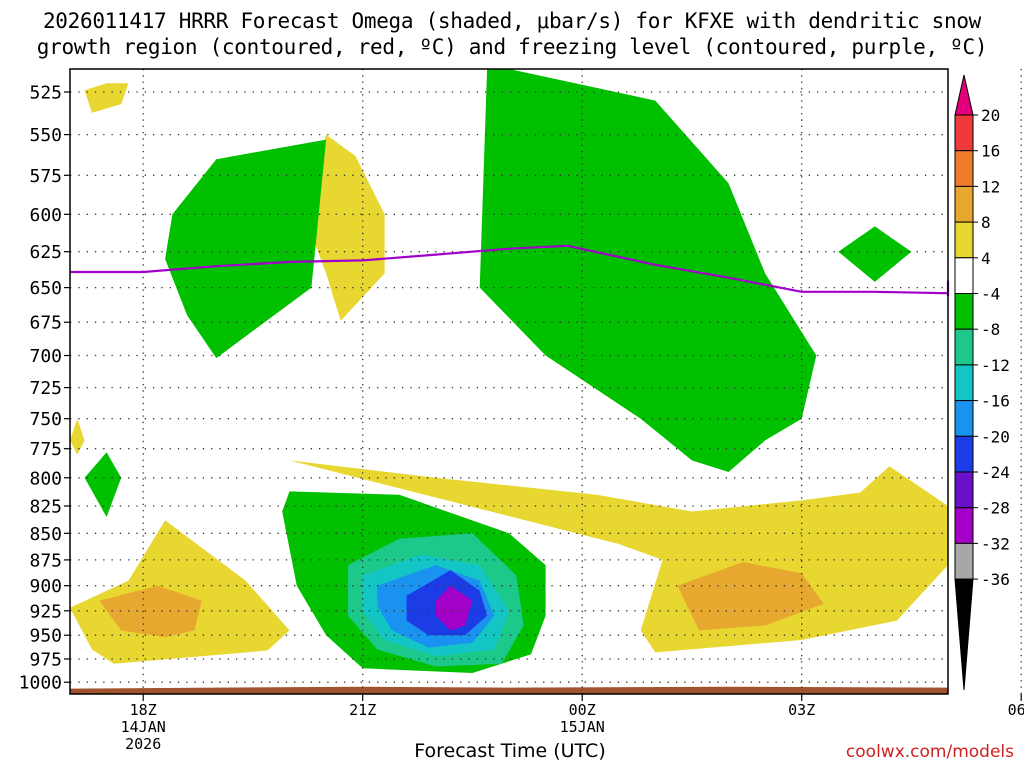 The height and width of the screenshot is (768, 1024). I want to click on colorbar-label-4: 4, so click(986, 258).